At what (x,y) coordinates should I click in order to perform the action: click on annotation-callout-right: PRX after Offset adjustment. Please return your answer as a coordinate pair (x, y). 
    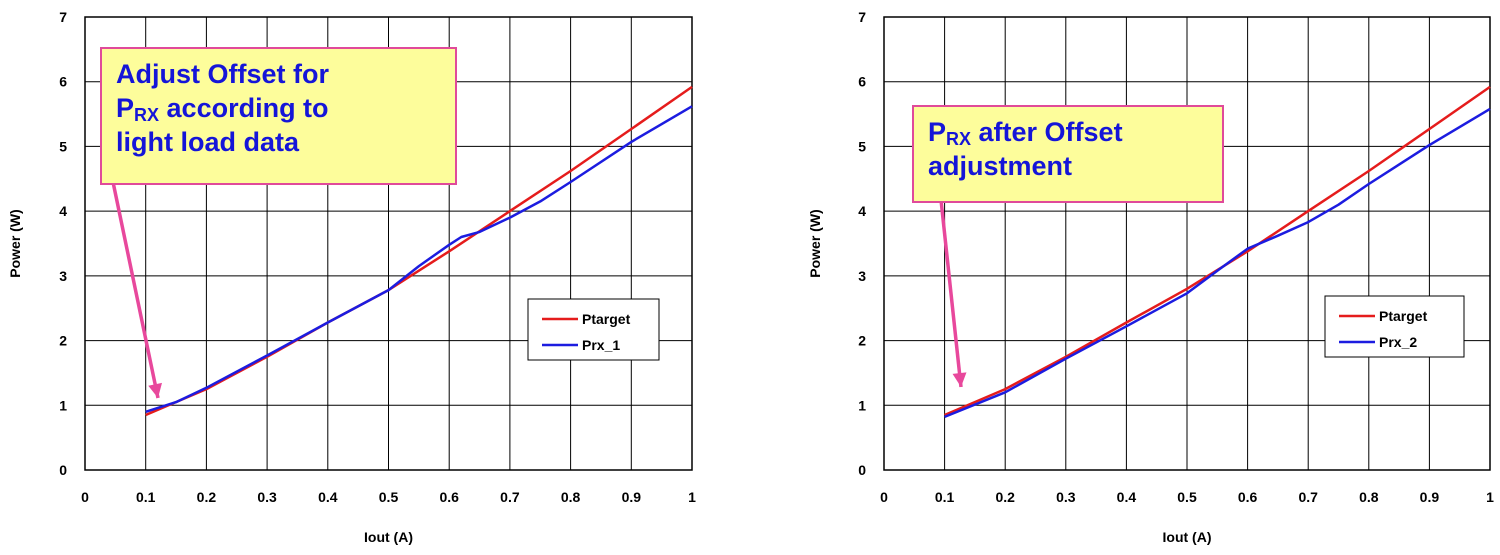
    Looking at the image, I should click on (1068, 154).